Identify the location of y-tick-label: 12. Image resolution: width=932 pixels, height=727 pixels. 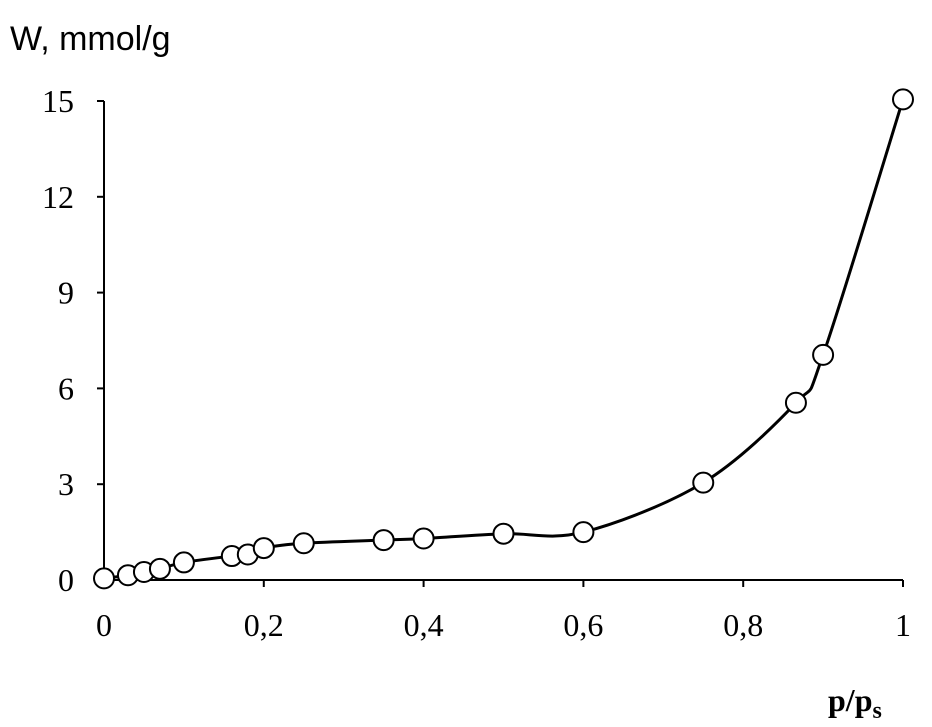
(58, 197).